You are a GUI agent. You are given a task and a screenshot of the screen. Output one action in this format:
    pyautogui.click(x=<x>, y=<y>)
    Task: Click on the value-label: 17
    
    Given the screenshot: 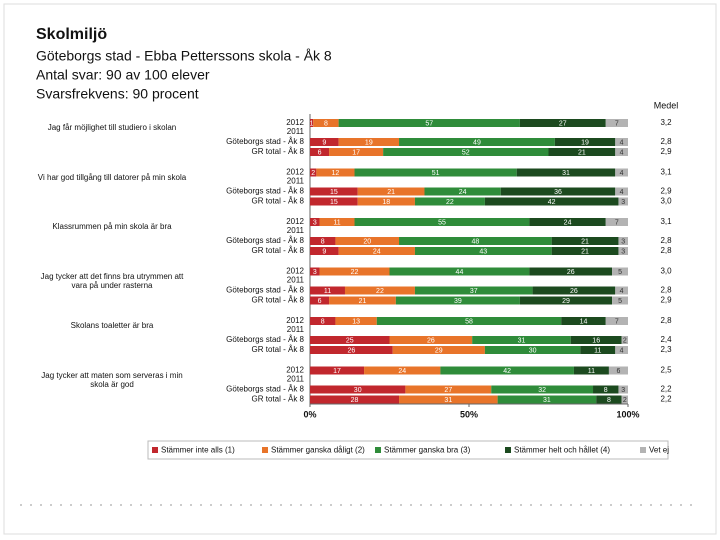 What is the action you would take?
    pyautogui.click(x=356, y=152)
    